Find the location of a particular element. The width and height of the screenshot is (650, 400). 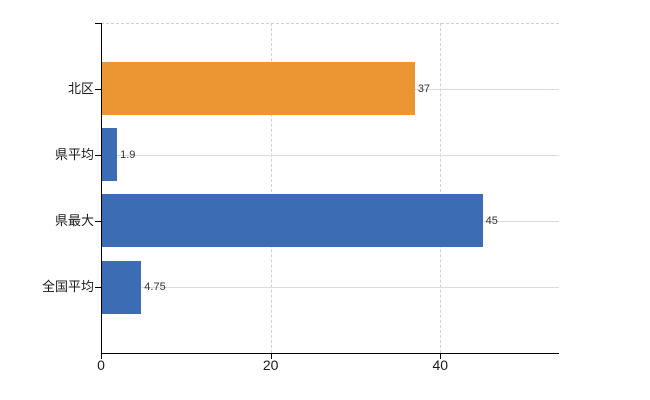

category-label: 県平均 is located at coordinates (74, 154).